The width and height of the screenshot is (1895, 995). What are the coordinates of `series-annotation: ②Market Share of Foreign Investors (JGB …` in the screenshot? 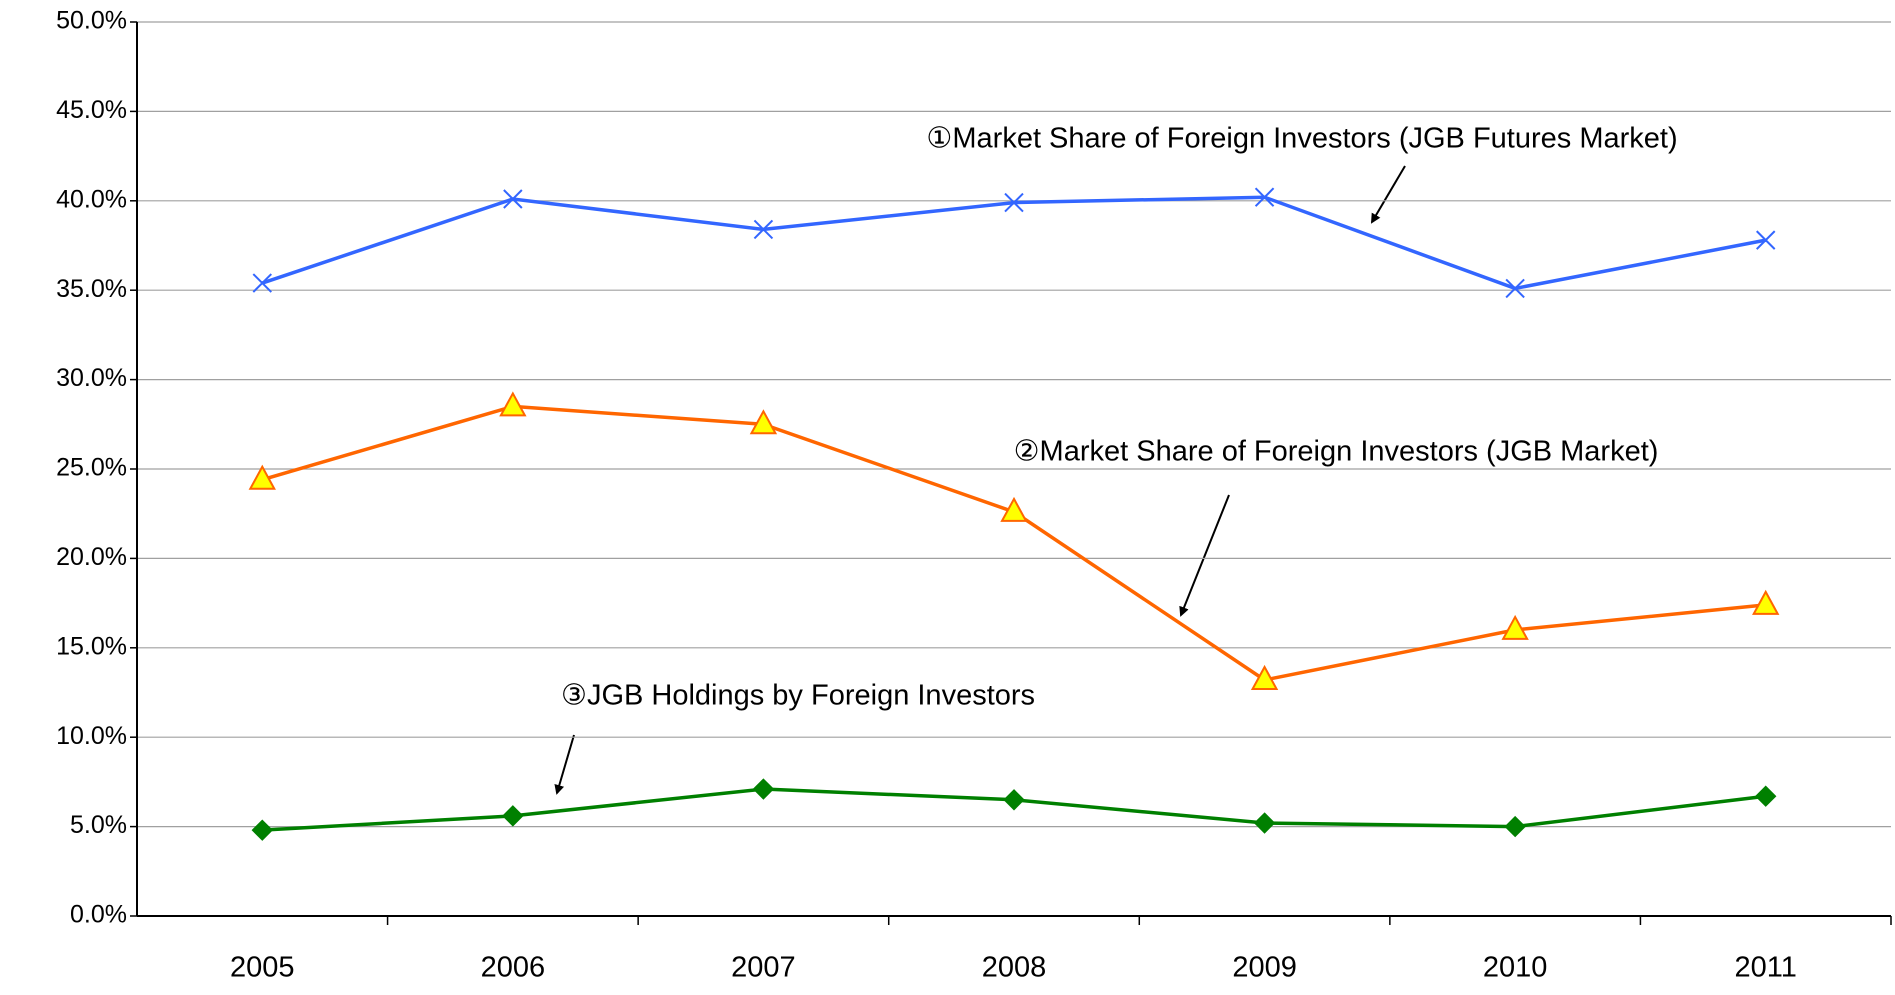 It's located at (1336, 452).